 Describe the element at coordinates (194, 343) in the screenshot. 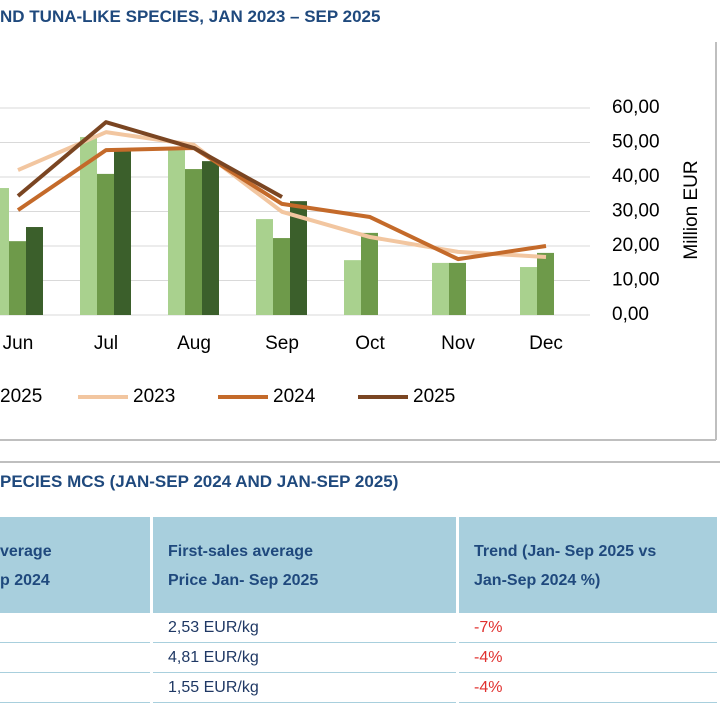

I see `x-tick-label: Aug` at that location.